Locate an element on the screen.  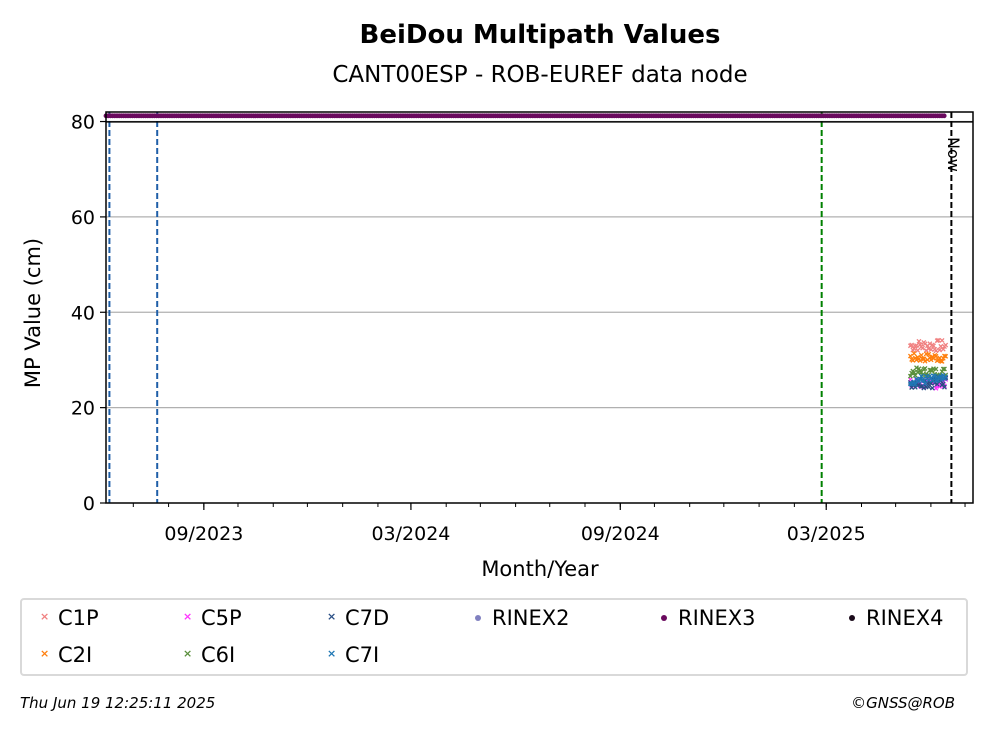
chart-subtitle: CANT00ESP - ROB-EUREF data node is located at coordinates (539, 75).